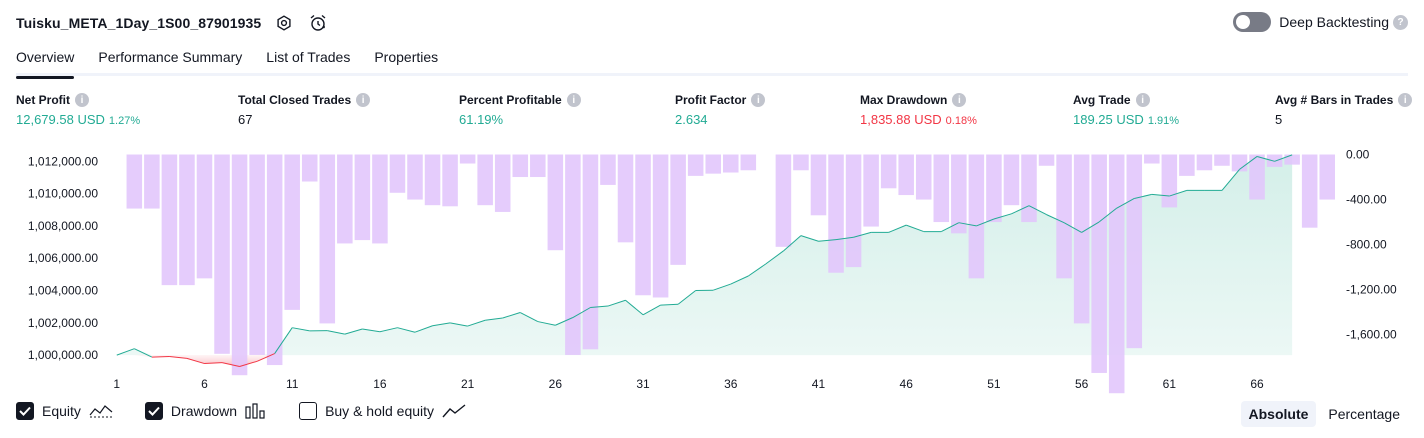 The width and height of the screenshot is (1424, 438). I want to click on metric-avg-trade: Avg Trade i 189.25 USD 1.91%, so click(1126, 110).